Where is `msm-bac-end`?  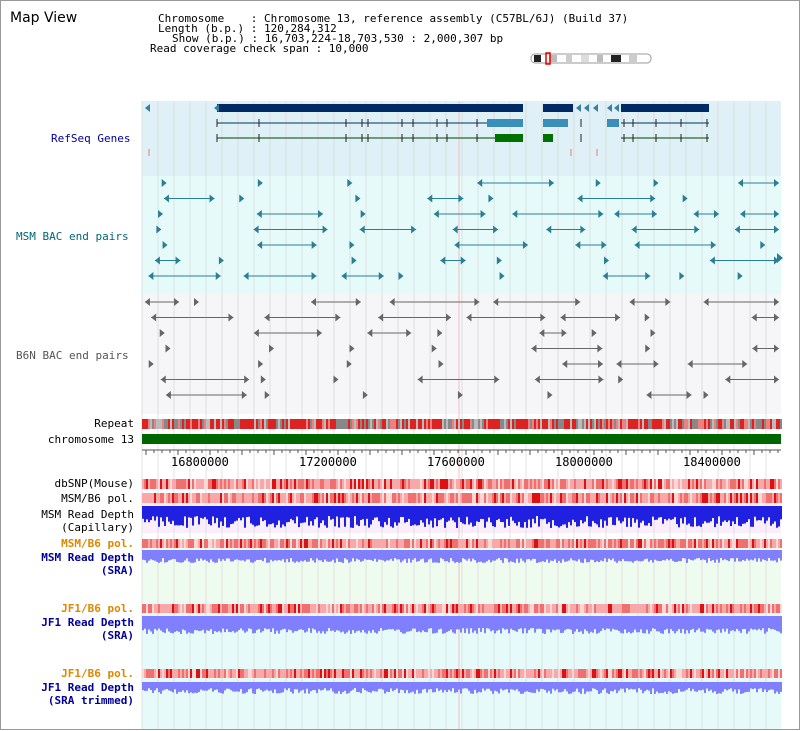
msm-bac-end is located at coordinates (549, 229).